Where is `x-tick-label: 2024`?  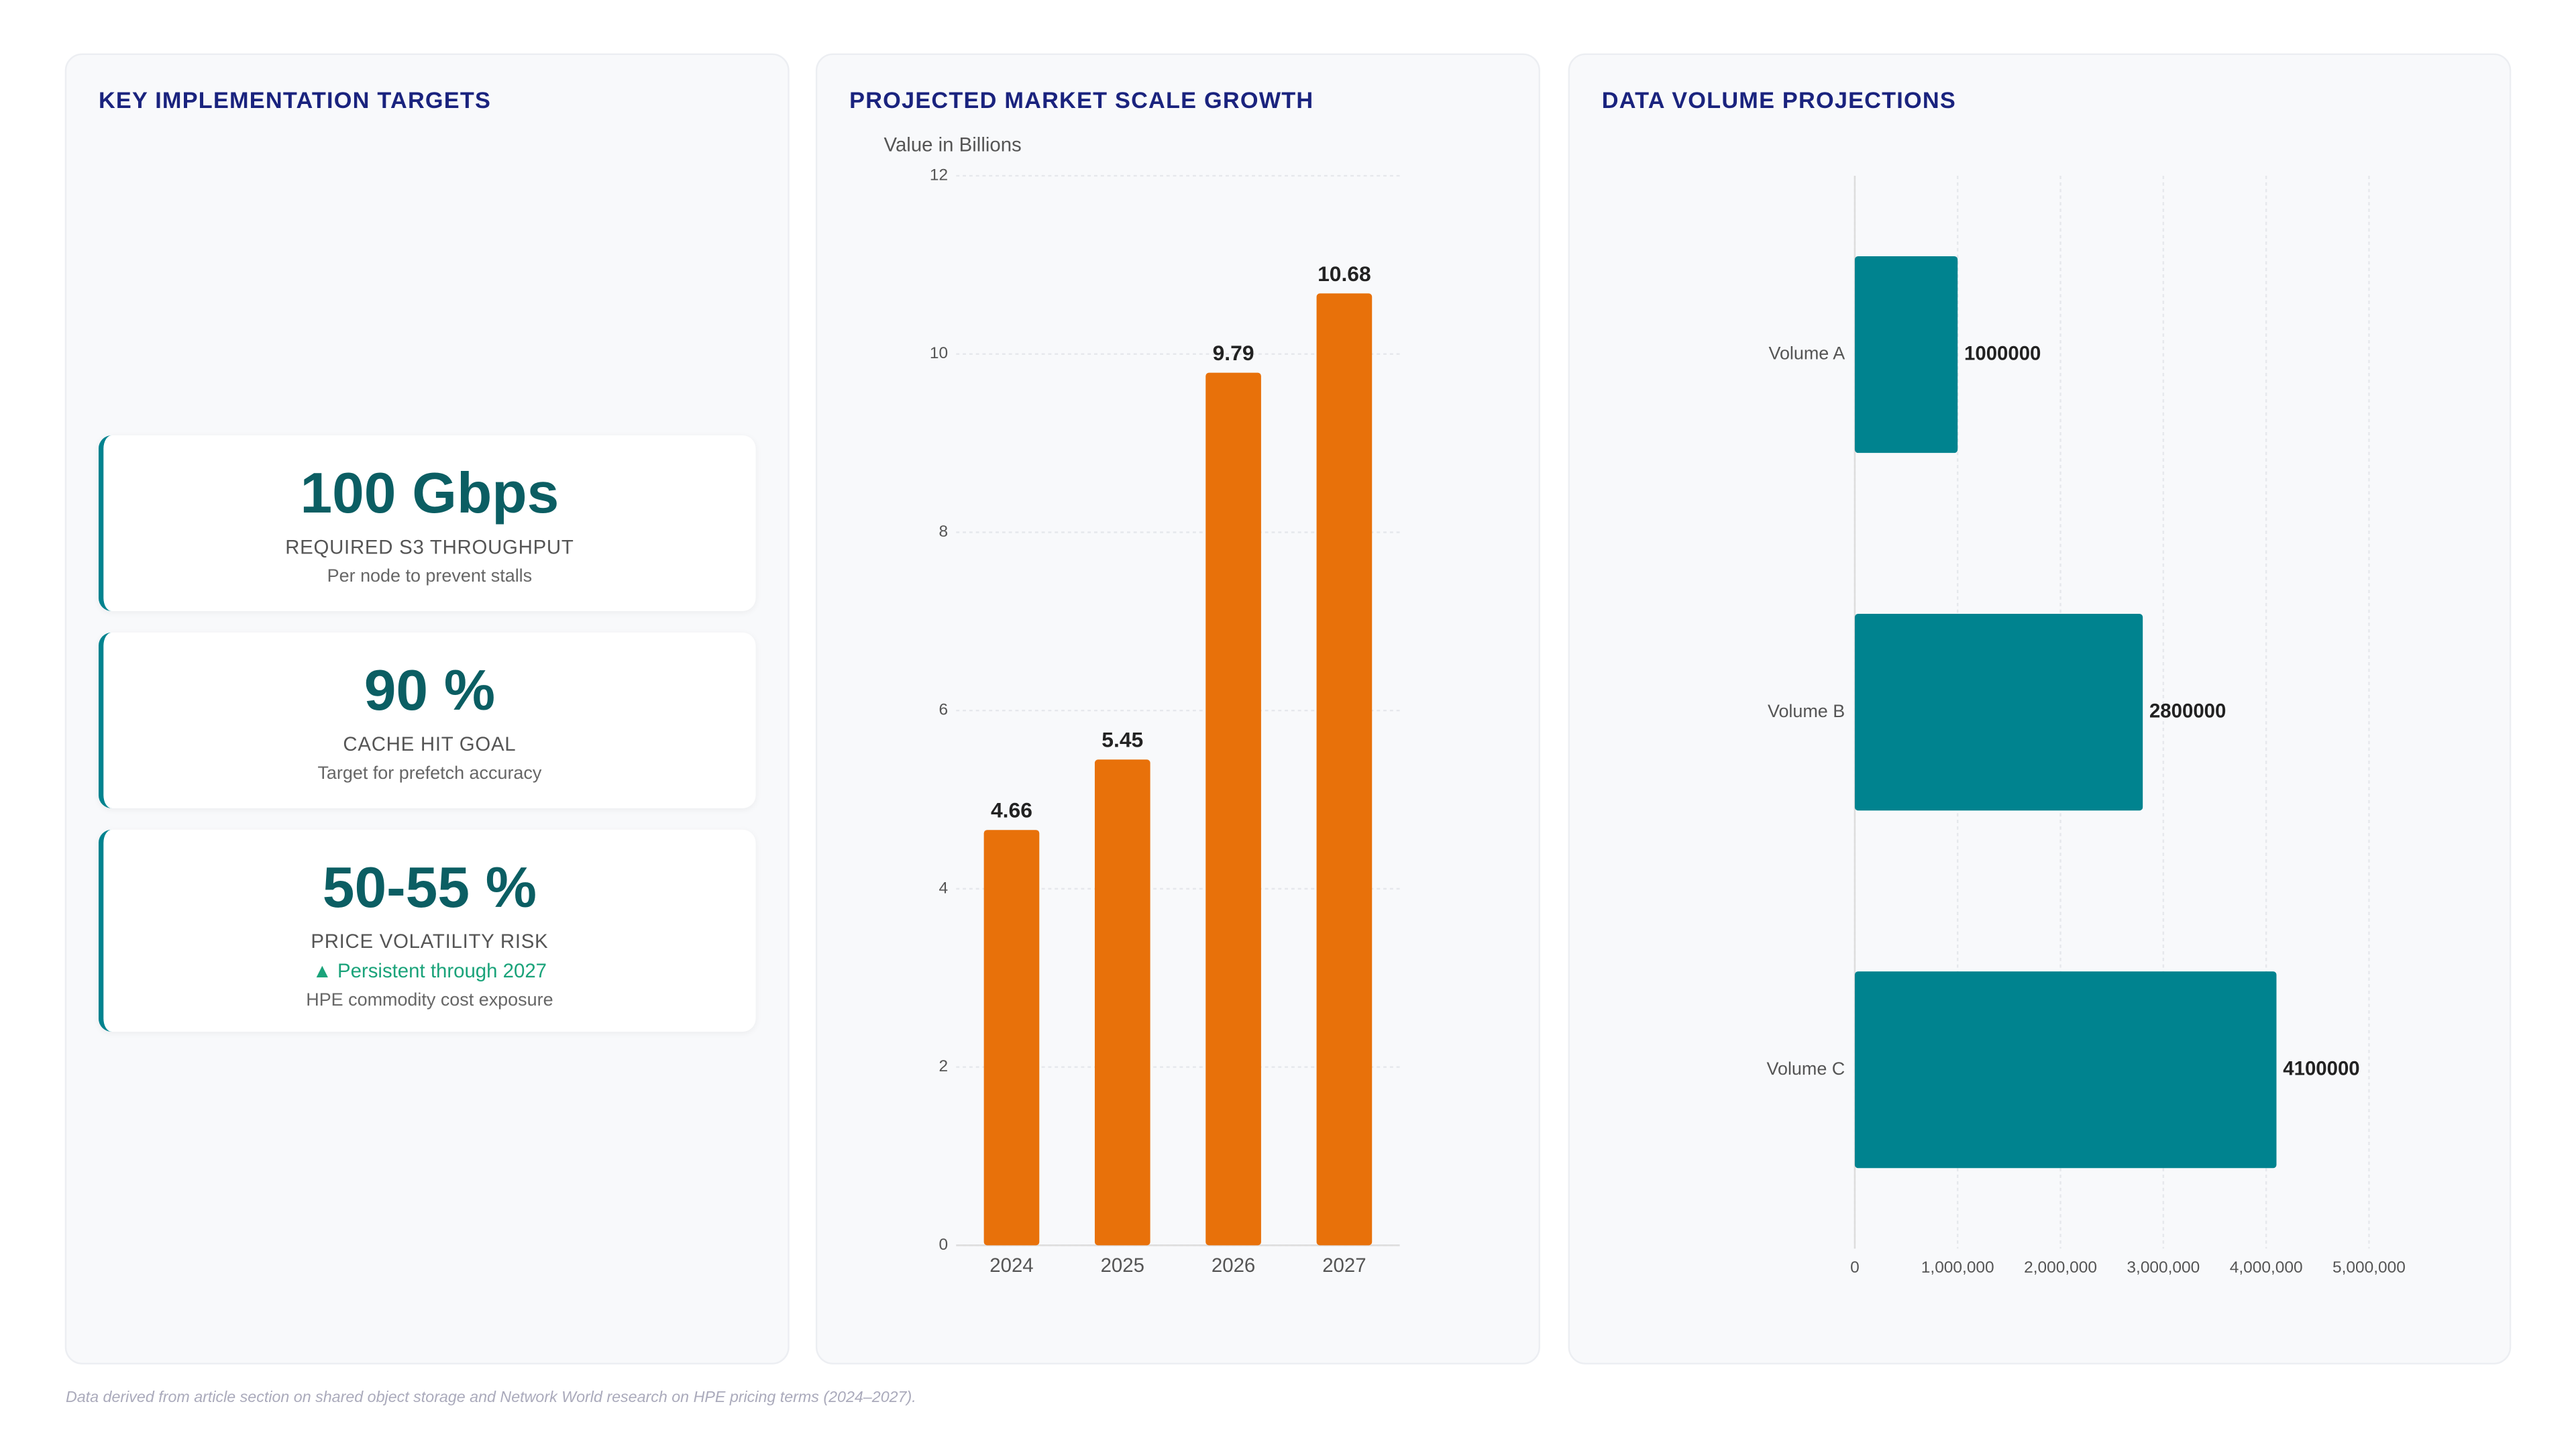 x-tick-label: 2024 is located at coordinates (1011, 1265).